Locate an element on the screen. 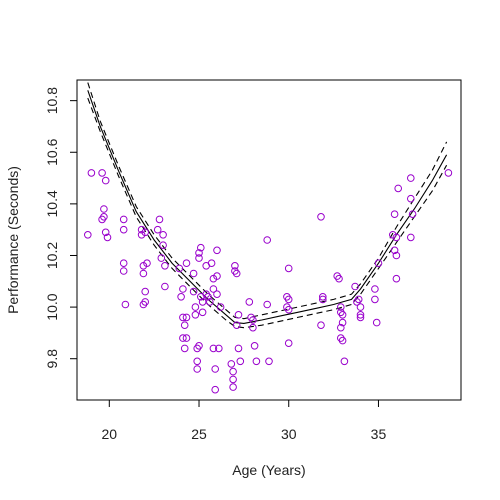 The image size is (500, 500). x-tick-label: 35 is located at coordinates (379, 434).